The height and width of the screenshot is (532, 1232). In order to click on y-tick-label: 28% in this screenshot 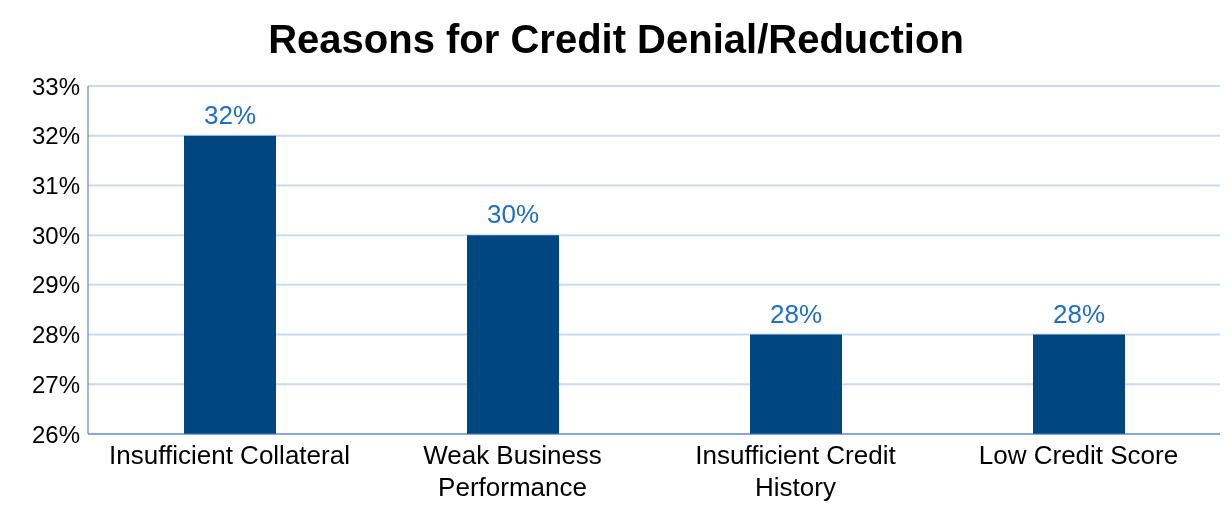, I will do `click(55, 335)`.